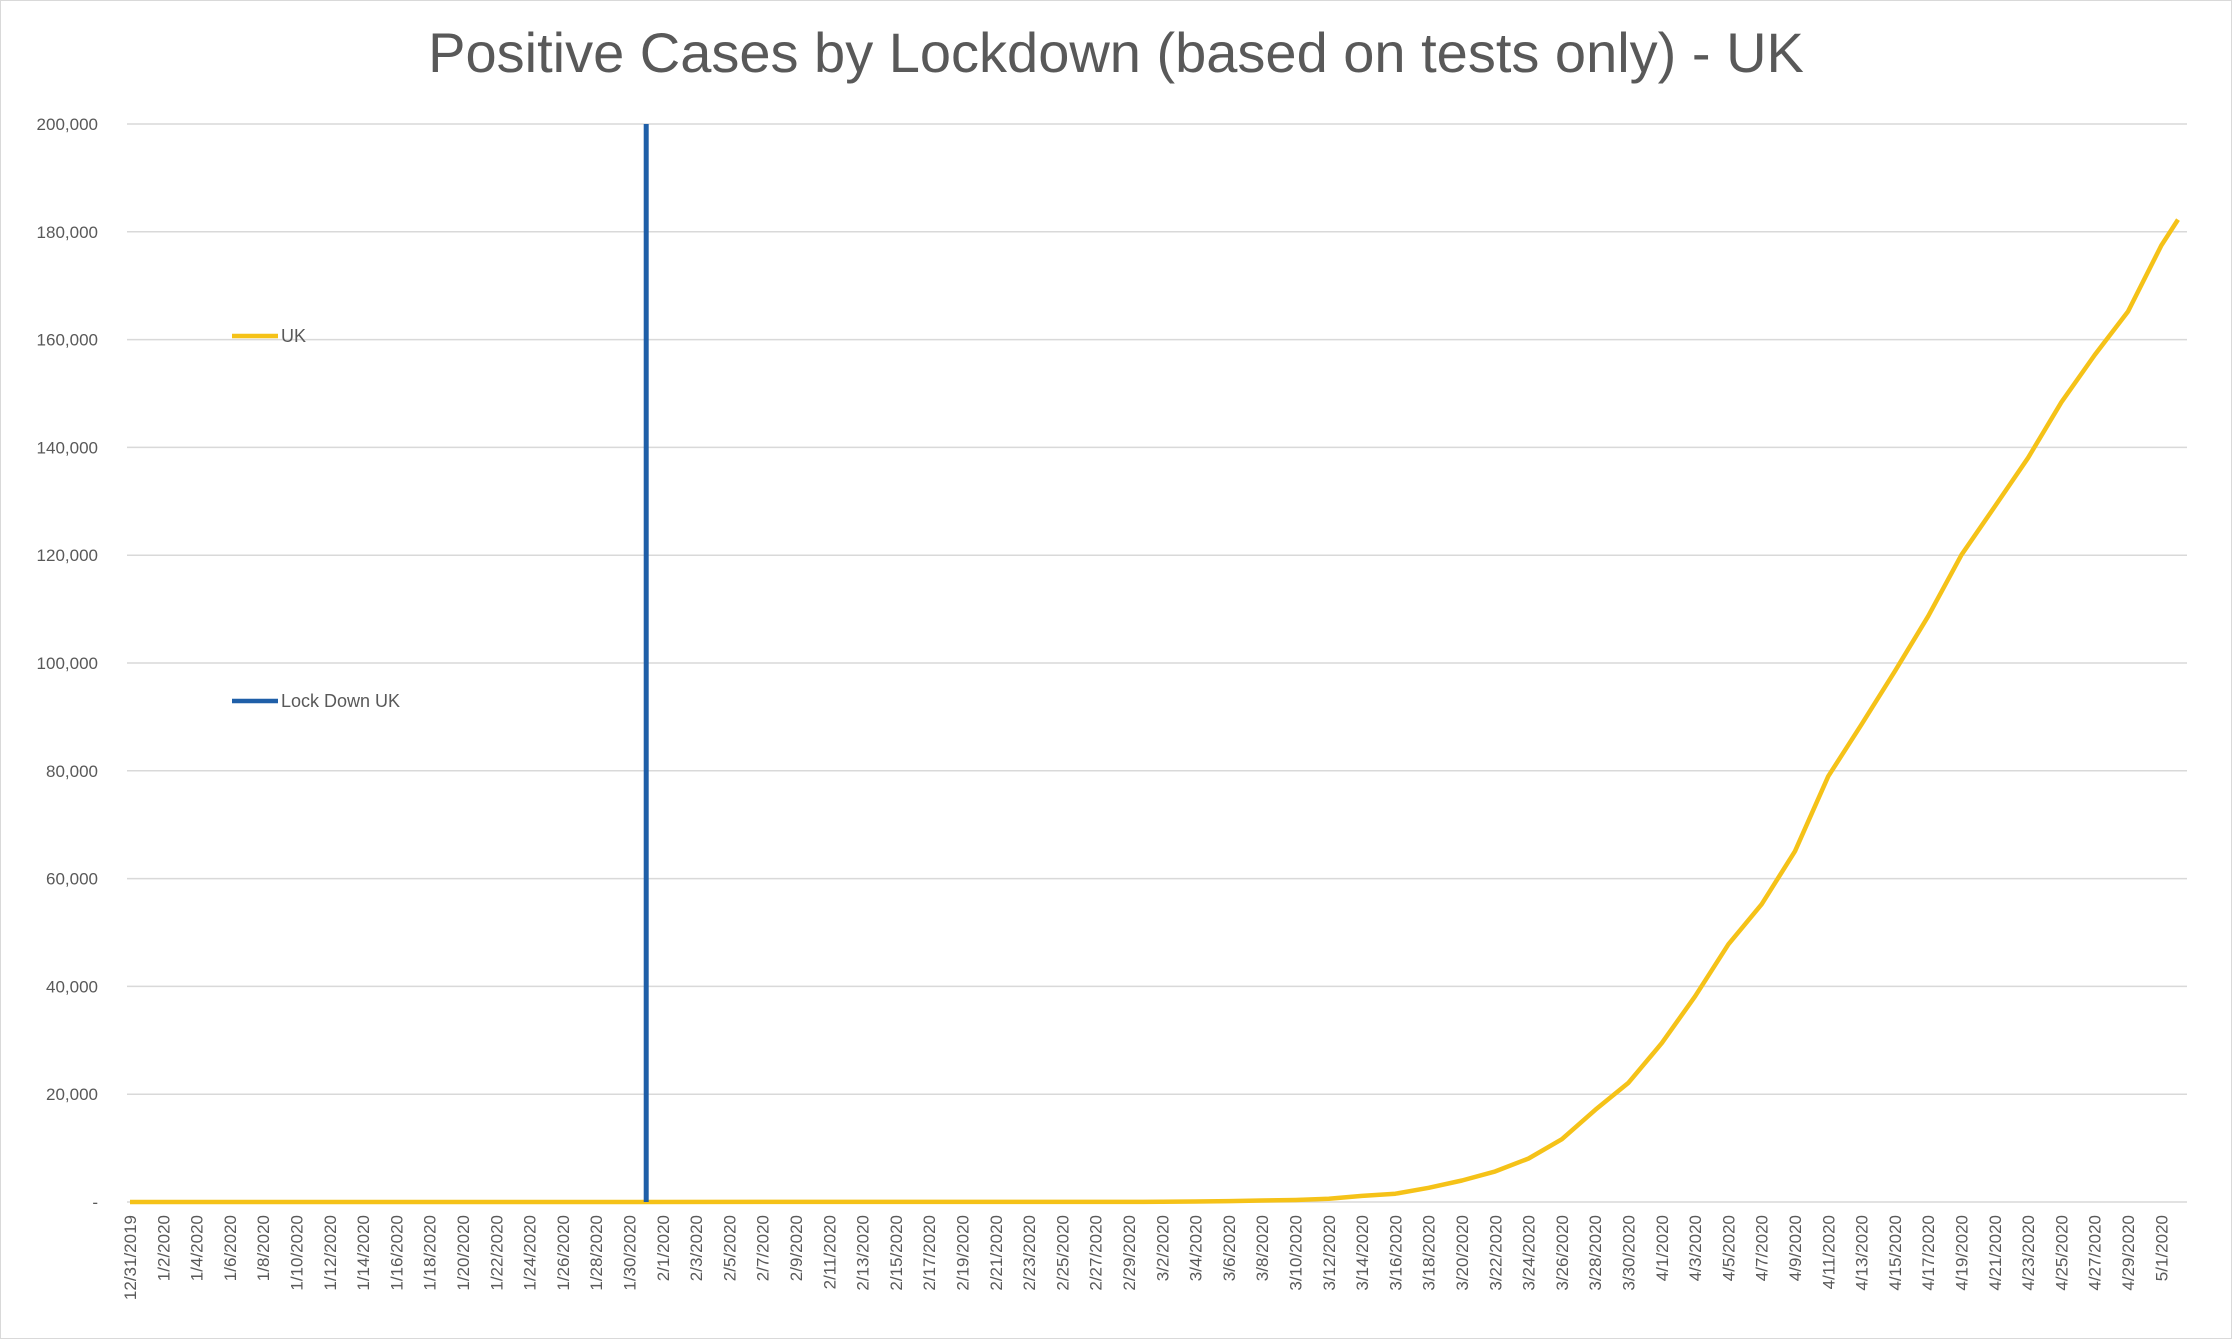 The height and width of the screenshot is (1339, 2232). Describe the element at coordinates (396, 1253) in the screenshot. I see `x-tick-label: 1/16/2020` at that location.